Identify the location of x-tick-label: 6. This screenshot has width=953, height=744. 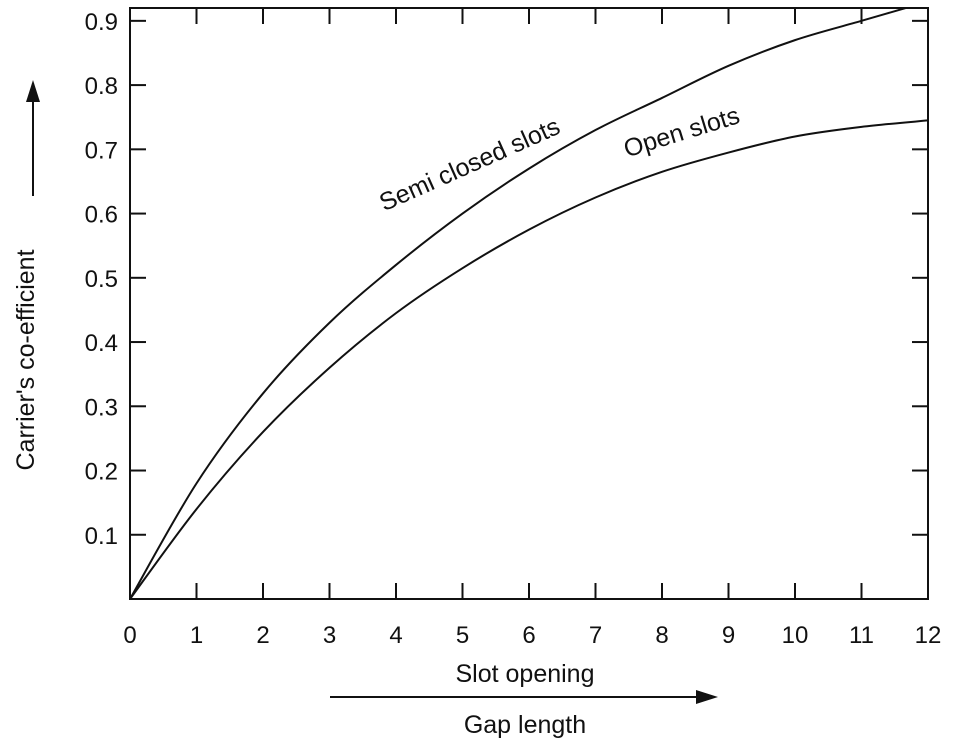
(528, 635).